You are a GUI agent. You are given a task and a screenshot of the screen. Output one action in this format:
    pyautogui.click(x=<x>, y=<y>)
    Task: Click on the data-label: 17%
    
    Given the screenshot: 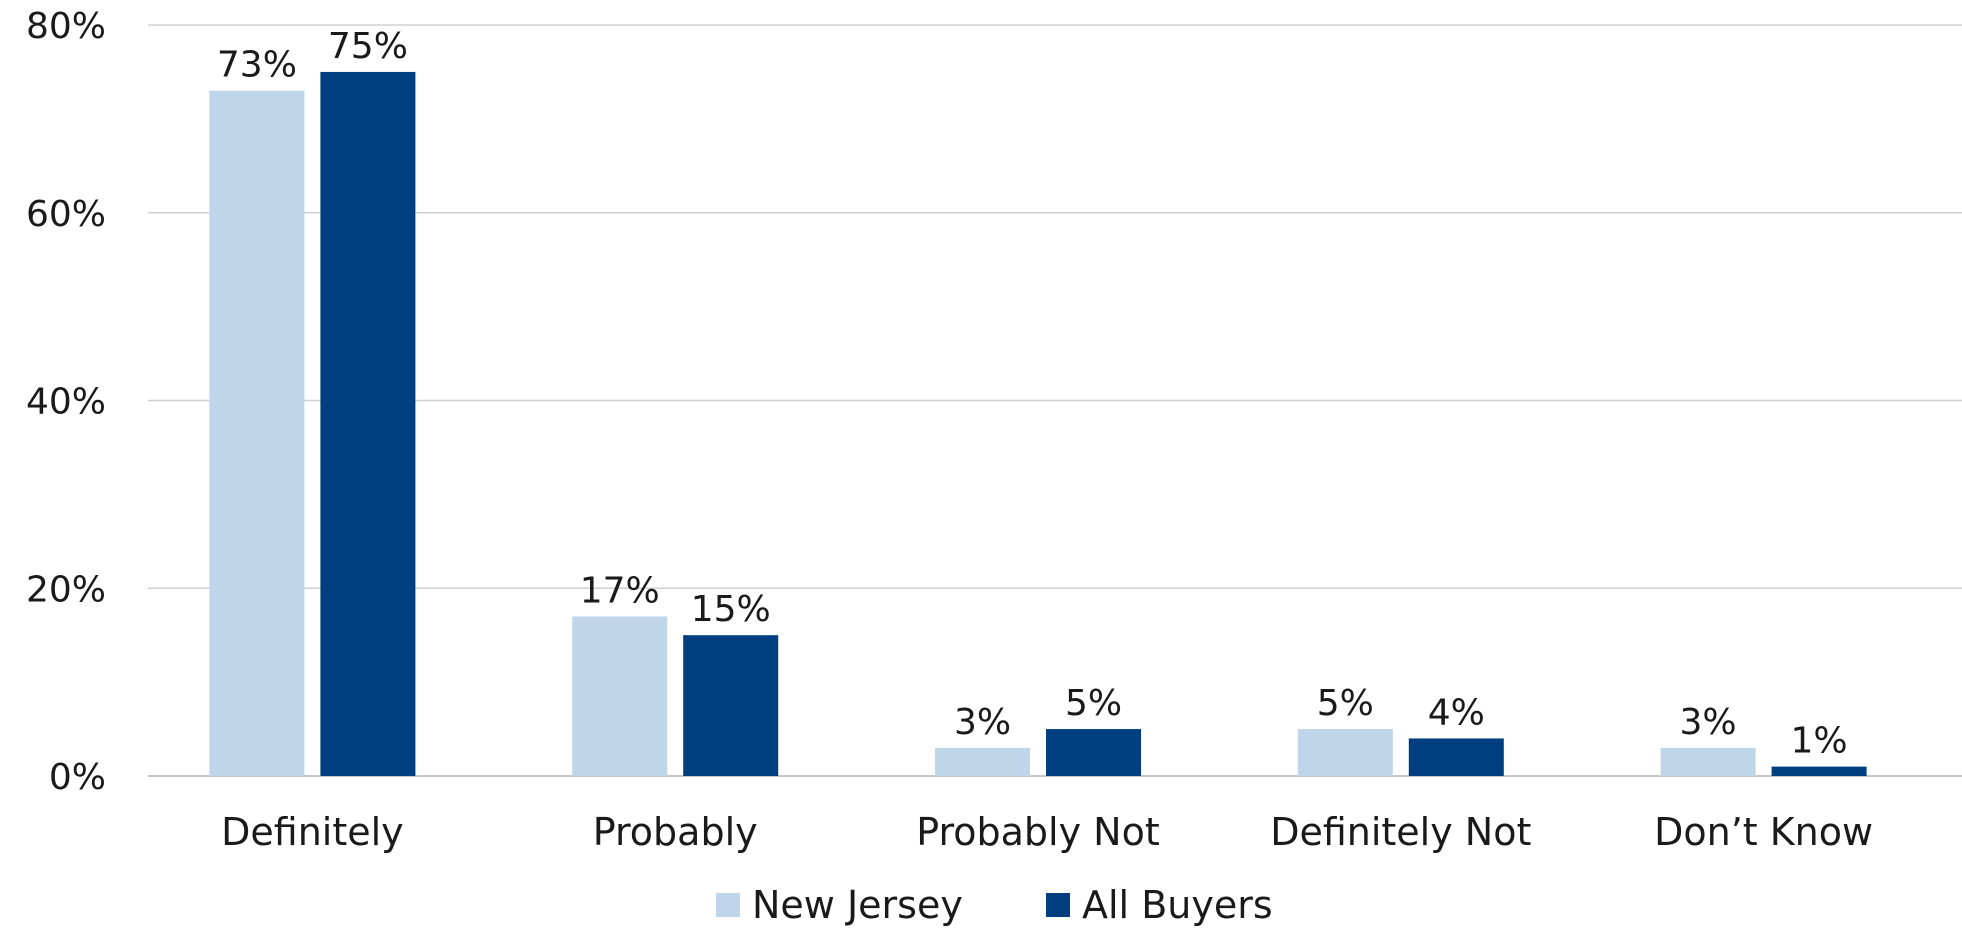 What is the action you would take?
    pyautogui.click(x=620, y=590)
    